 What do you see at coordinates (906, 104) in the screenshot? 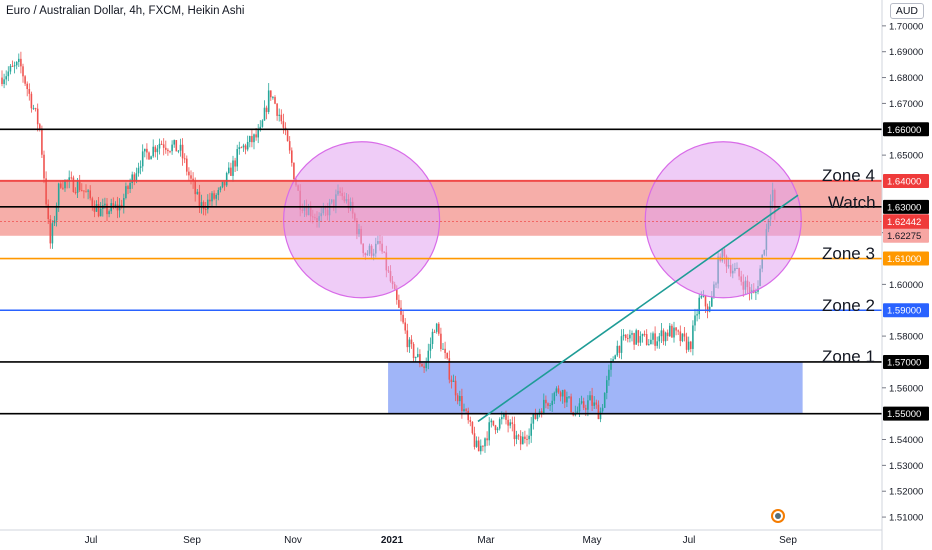
I see `y-tick-label: 1.67000` at bounding box center [906, 104].